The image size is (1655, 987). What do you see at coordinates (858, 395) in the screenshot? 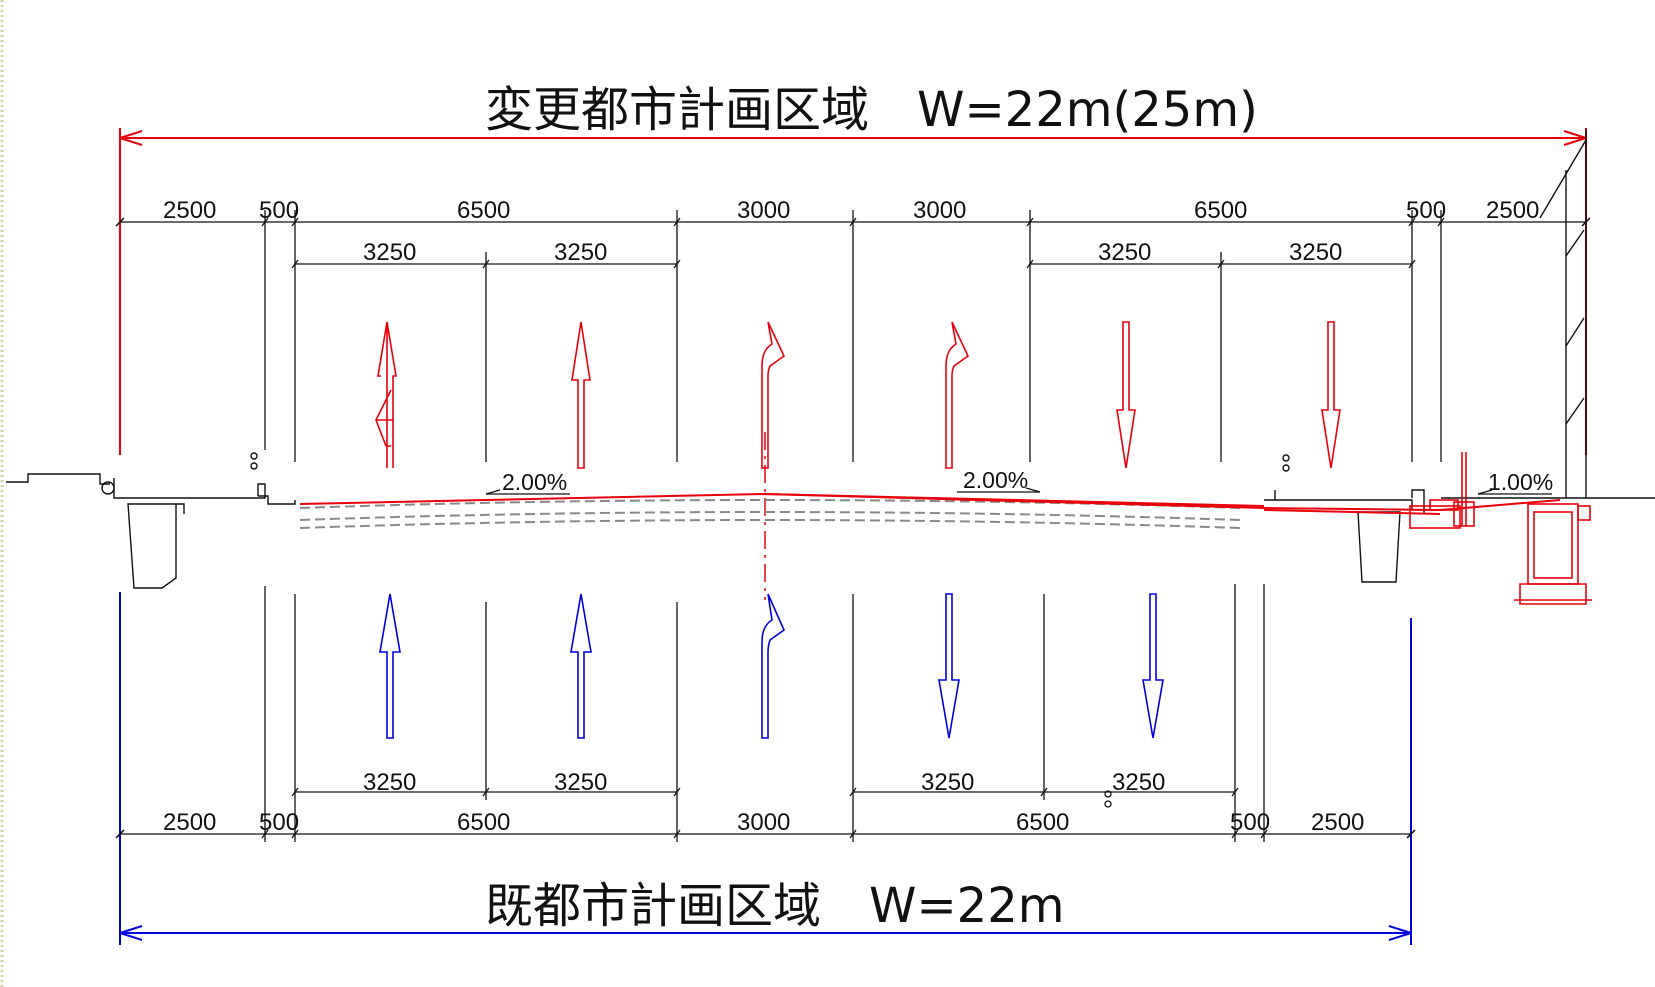
I see `changed-lane-arrows` at bounding box center [858, 395].